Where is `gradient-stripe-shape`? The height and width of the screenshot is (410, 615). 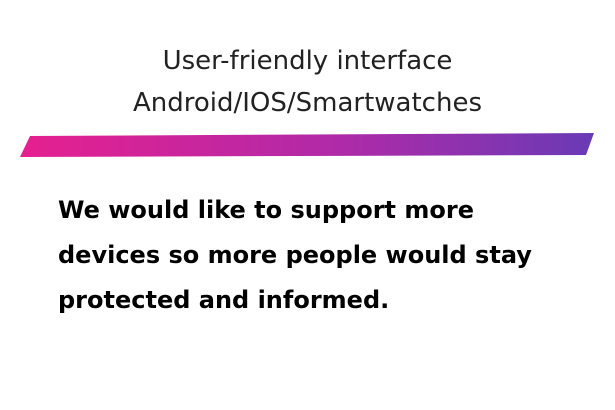
gradient-stripe-shape is located at coordinates (307, 145).